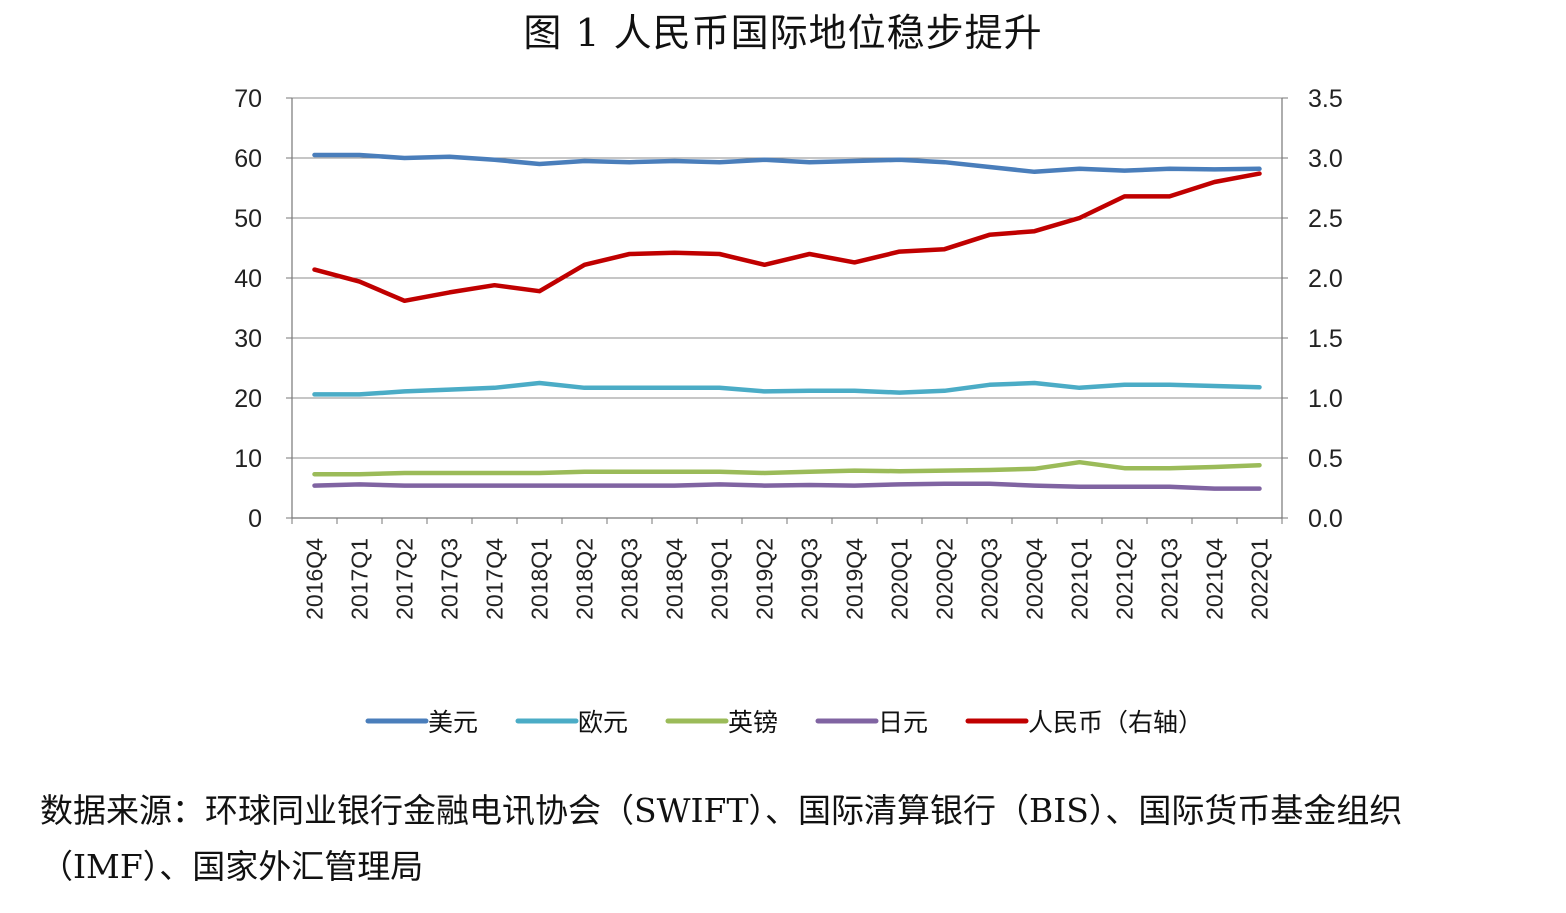 The width and height of the screenshot is (1566, 913). What do you see at coordinates (248, 99) in the screenshot?
I see `y-left-tick-label: 70` at bounding box center [248, 99].